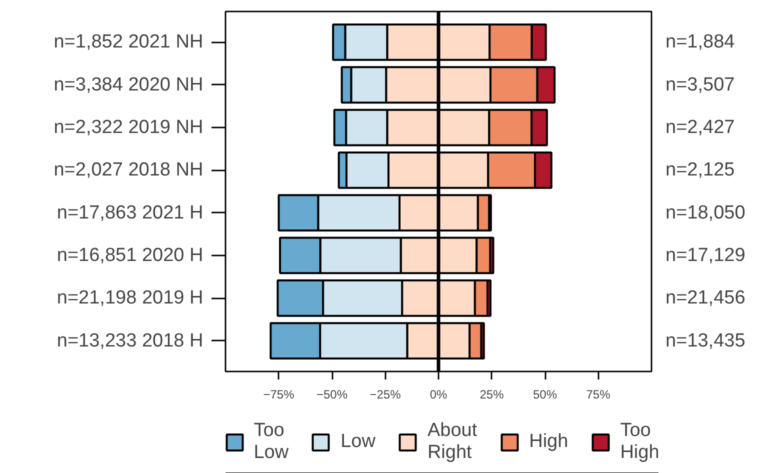  What do you see at coordinates (548, 442) in the screenshot?
I see `legend-label: High` at bounding box center [548, 442].